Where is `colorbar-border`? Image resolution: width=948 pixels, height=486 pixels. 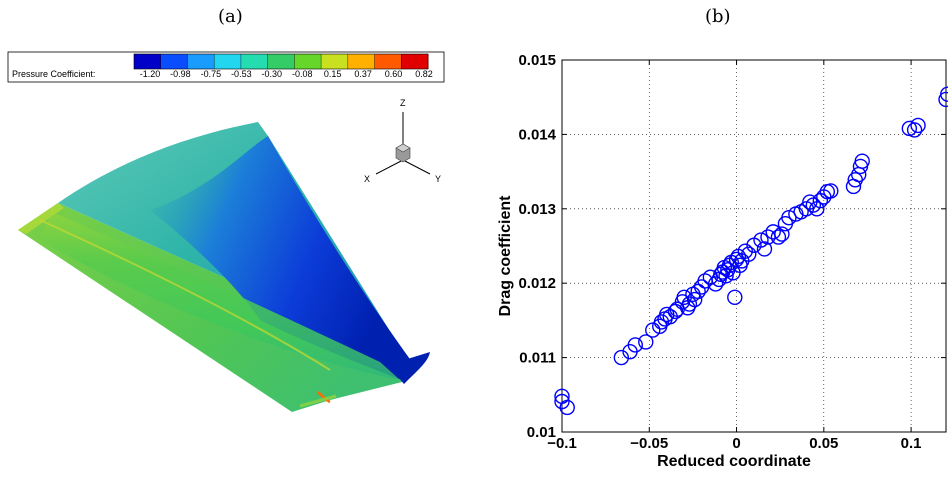
colorbar-border is located at coordinates (281, 61).